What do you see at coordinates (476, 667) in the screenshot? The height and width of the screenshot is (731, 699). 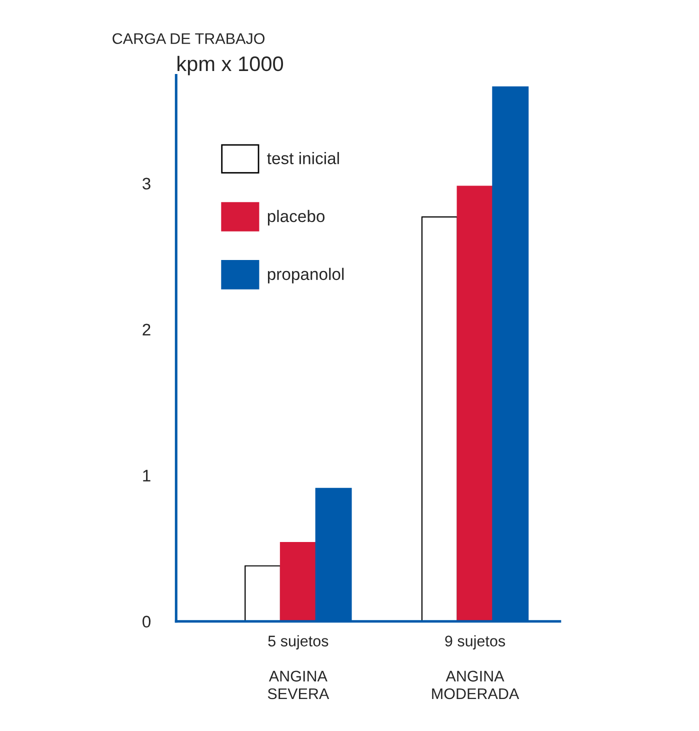 I see `category-label: 9 sujetos ANGINA MODERADA` at bounding box center [476, 667].